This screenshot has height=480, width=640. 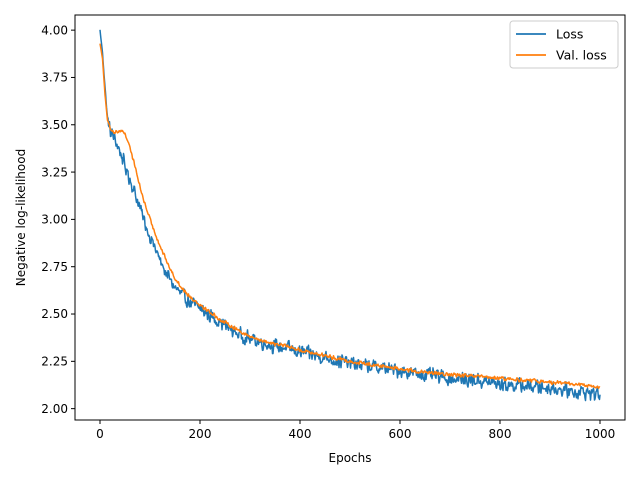 I want to click on y-tick-label: 3.00, so click(x=54, y=220).